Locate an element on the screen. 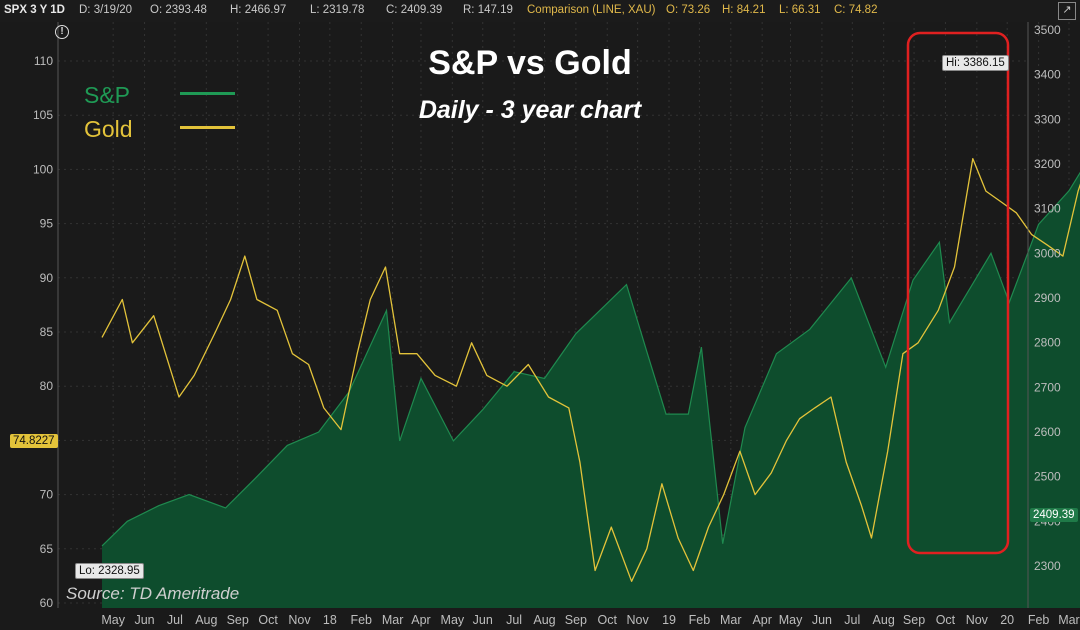 The width and height of the screenshot is (1080, 630). left-tick-label: 100 is located at coordinates (43, 169).